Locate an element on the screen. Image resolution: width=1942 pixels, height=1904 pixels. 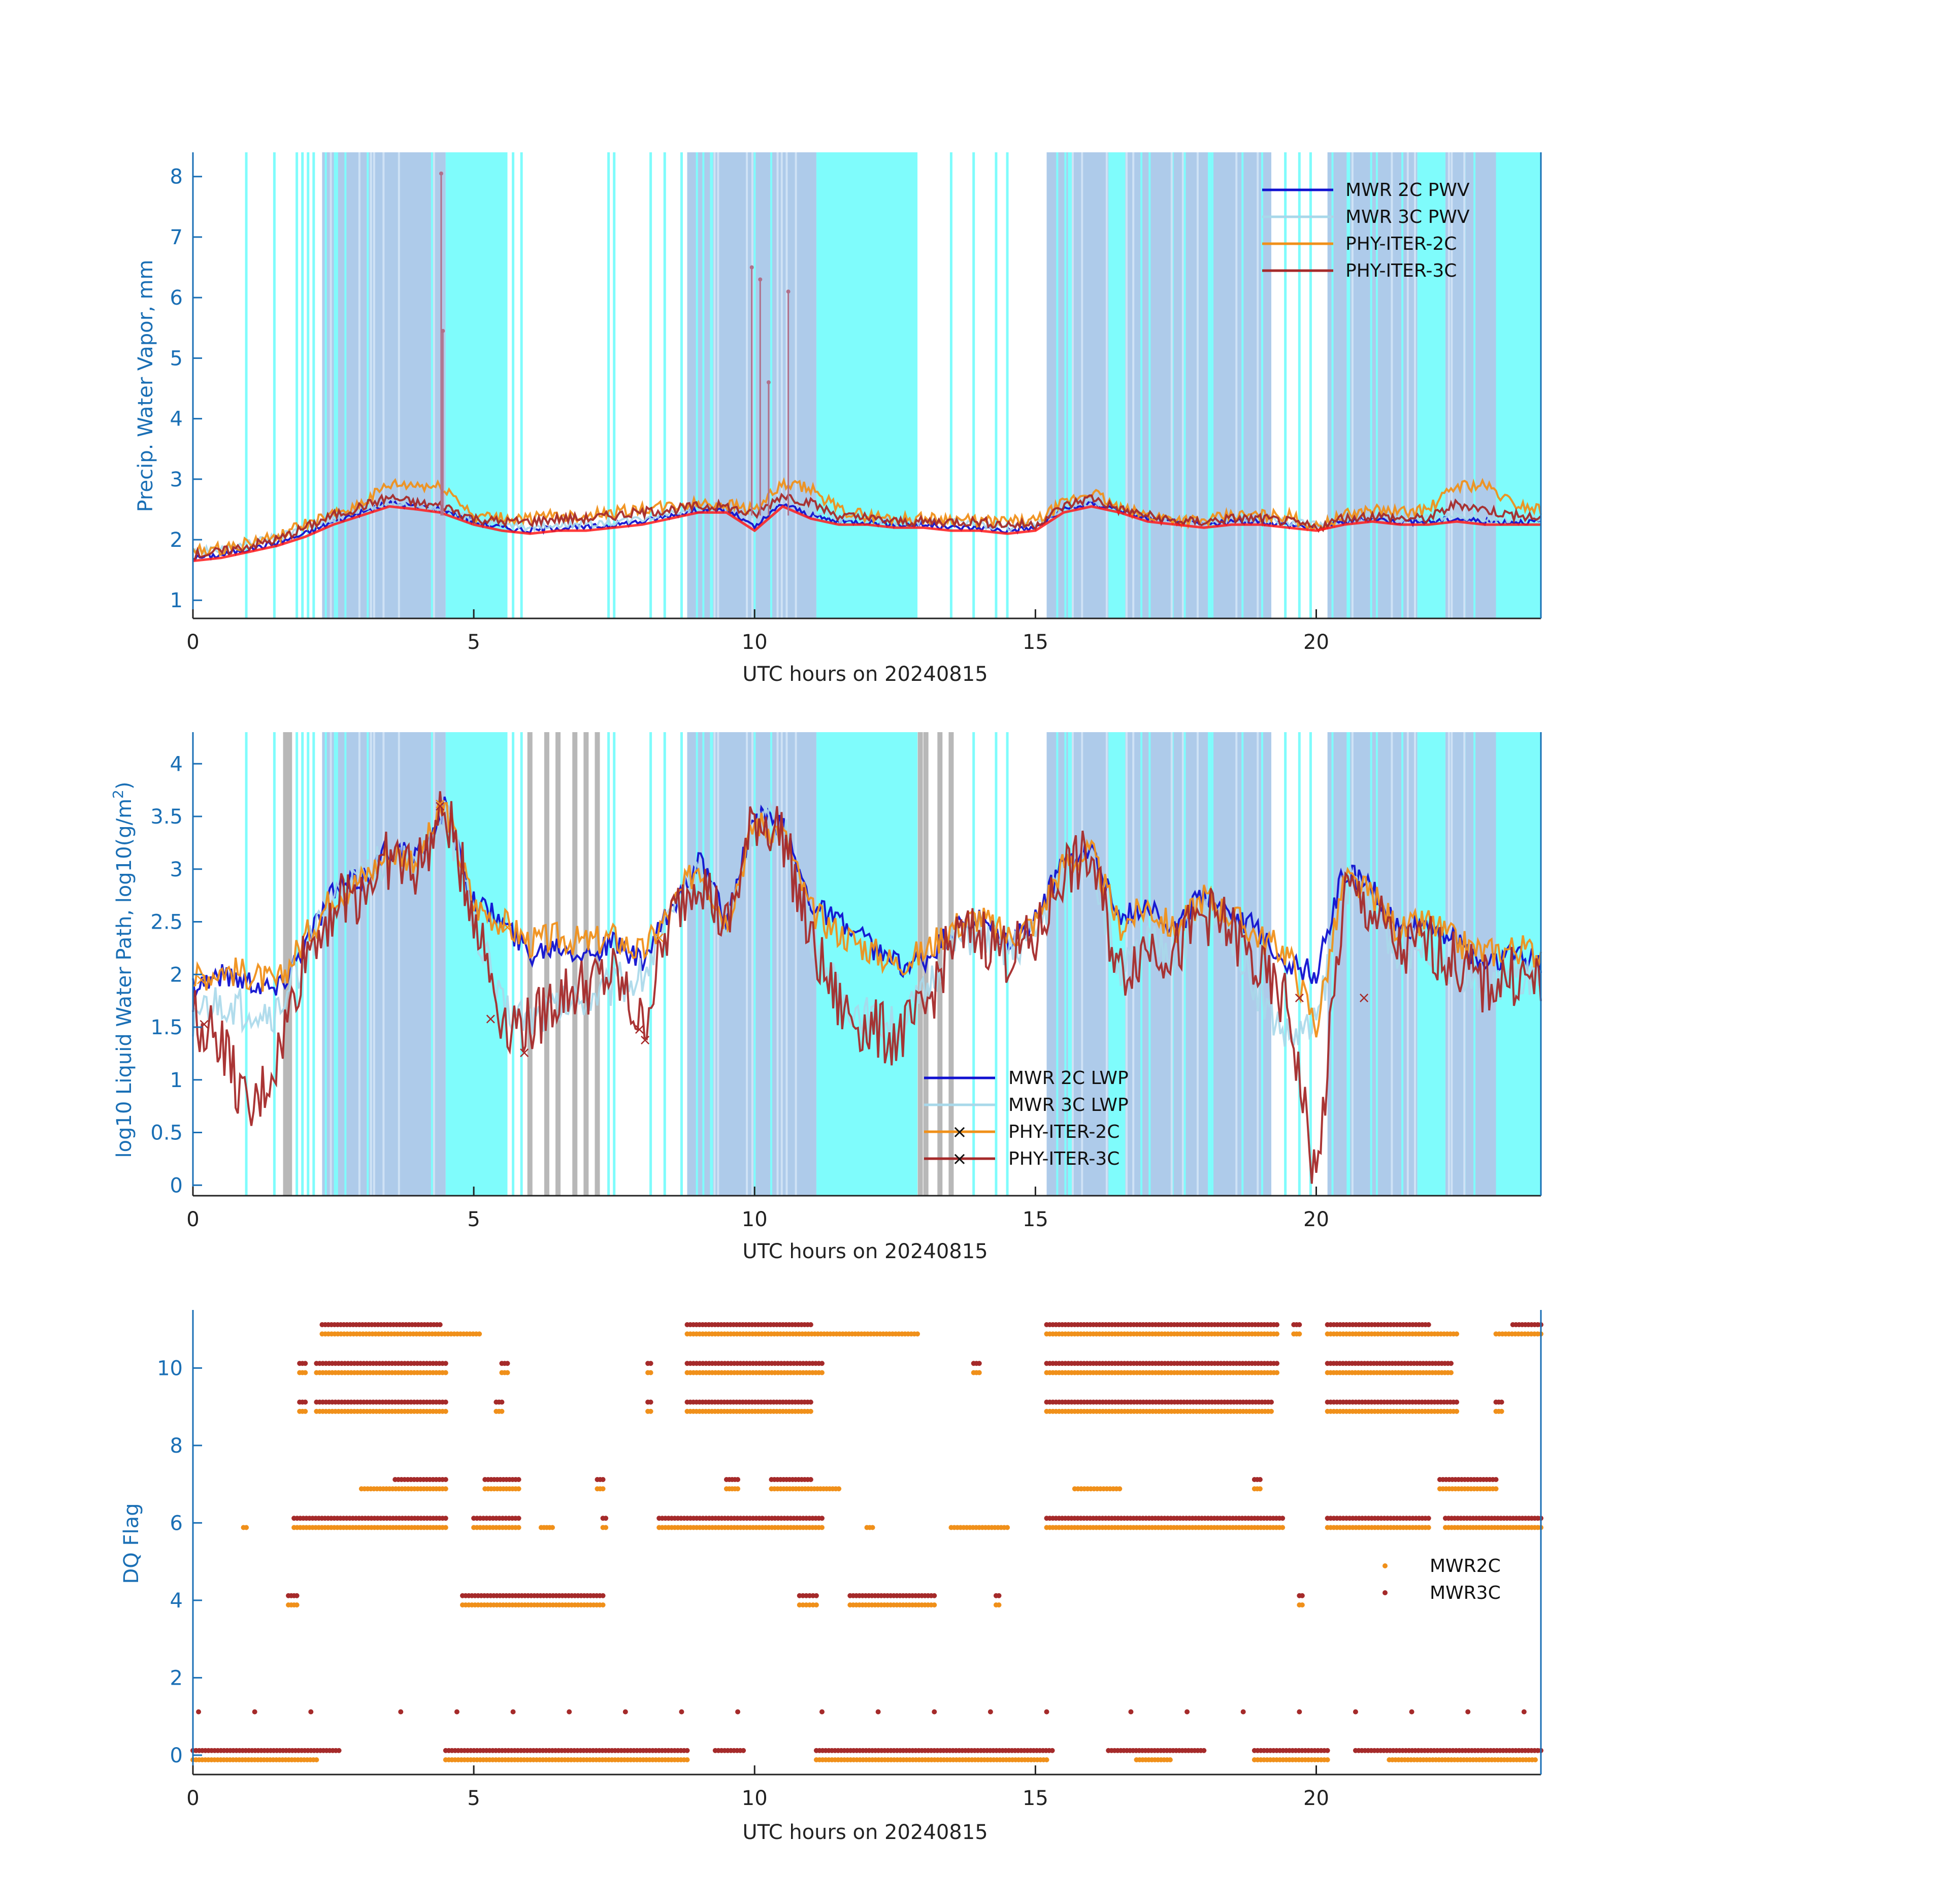
phy2c-marker-1: × is located at coordinates (440, 804).